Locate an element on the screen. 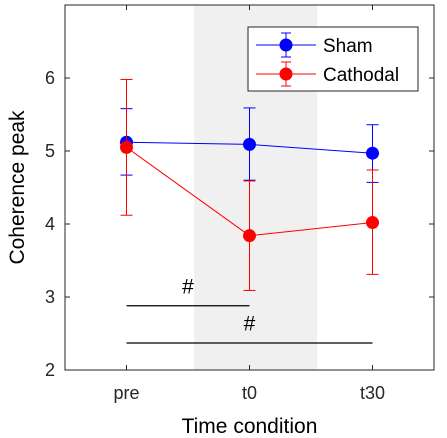 The image size is (447, 438). legend: Sham Cathodal is located at coordinates (333, 59).